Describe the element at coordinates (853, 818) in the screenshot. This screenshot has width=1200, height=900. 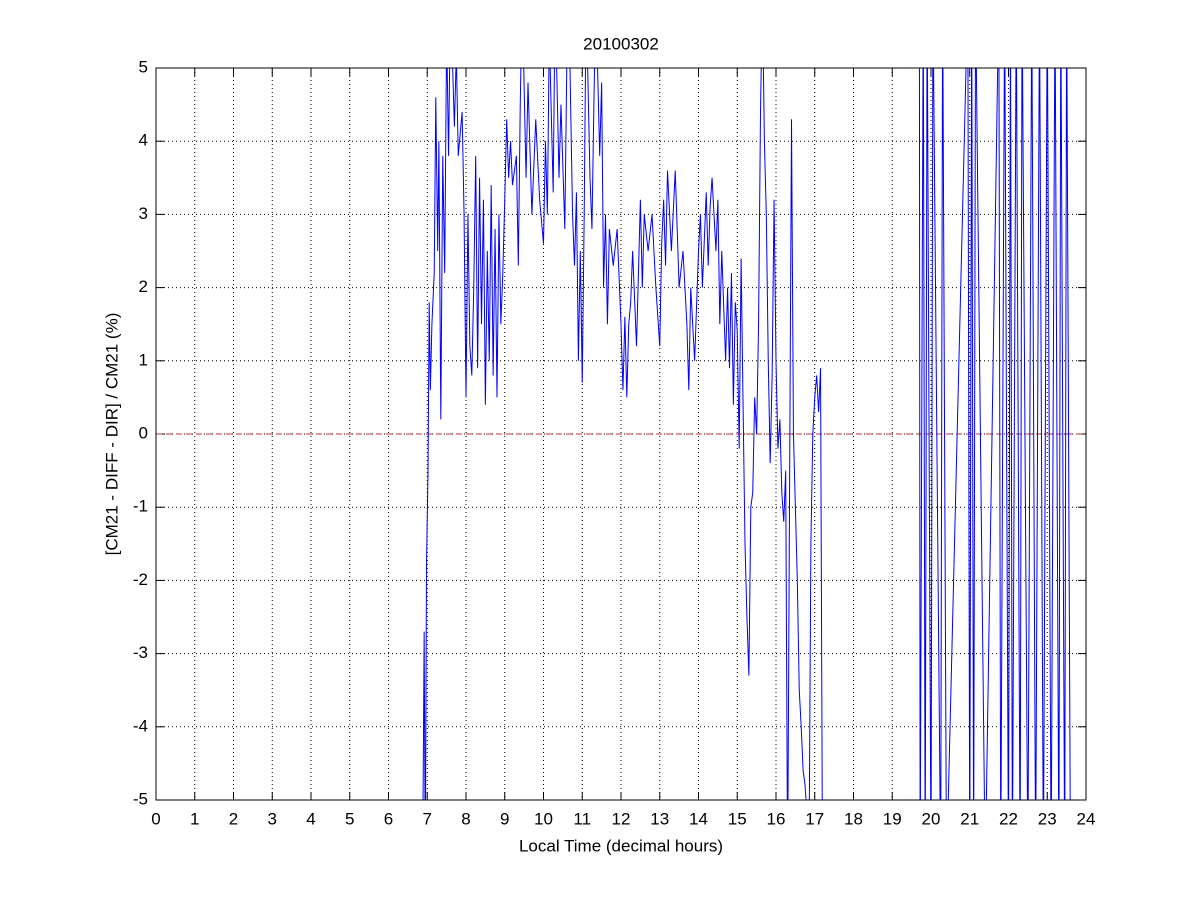
I see `x-tick-label: 18` at that location.